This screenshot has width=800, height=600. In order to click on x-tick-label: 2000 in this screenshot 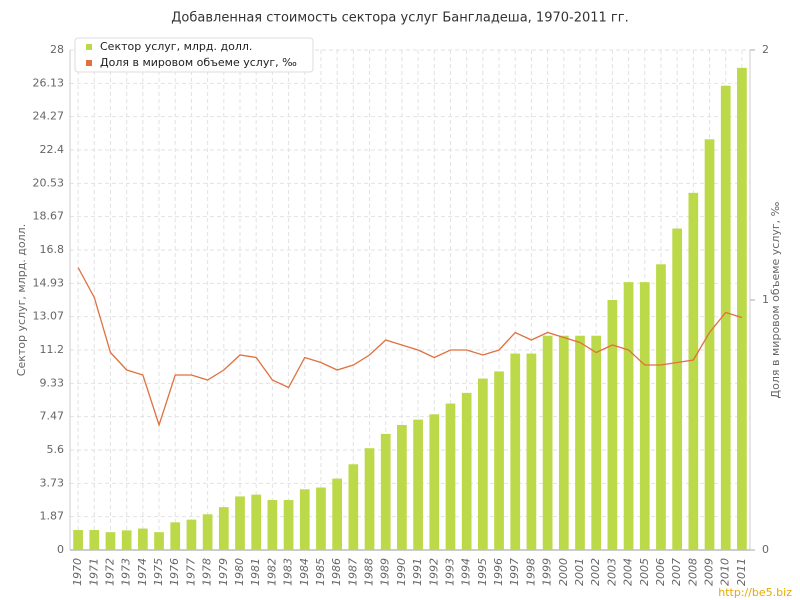, I will do `click(563, 572)`.